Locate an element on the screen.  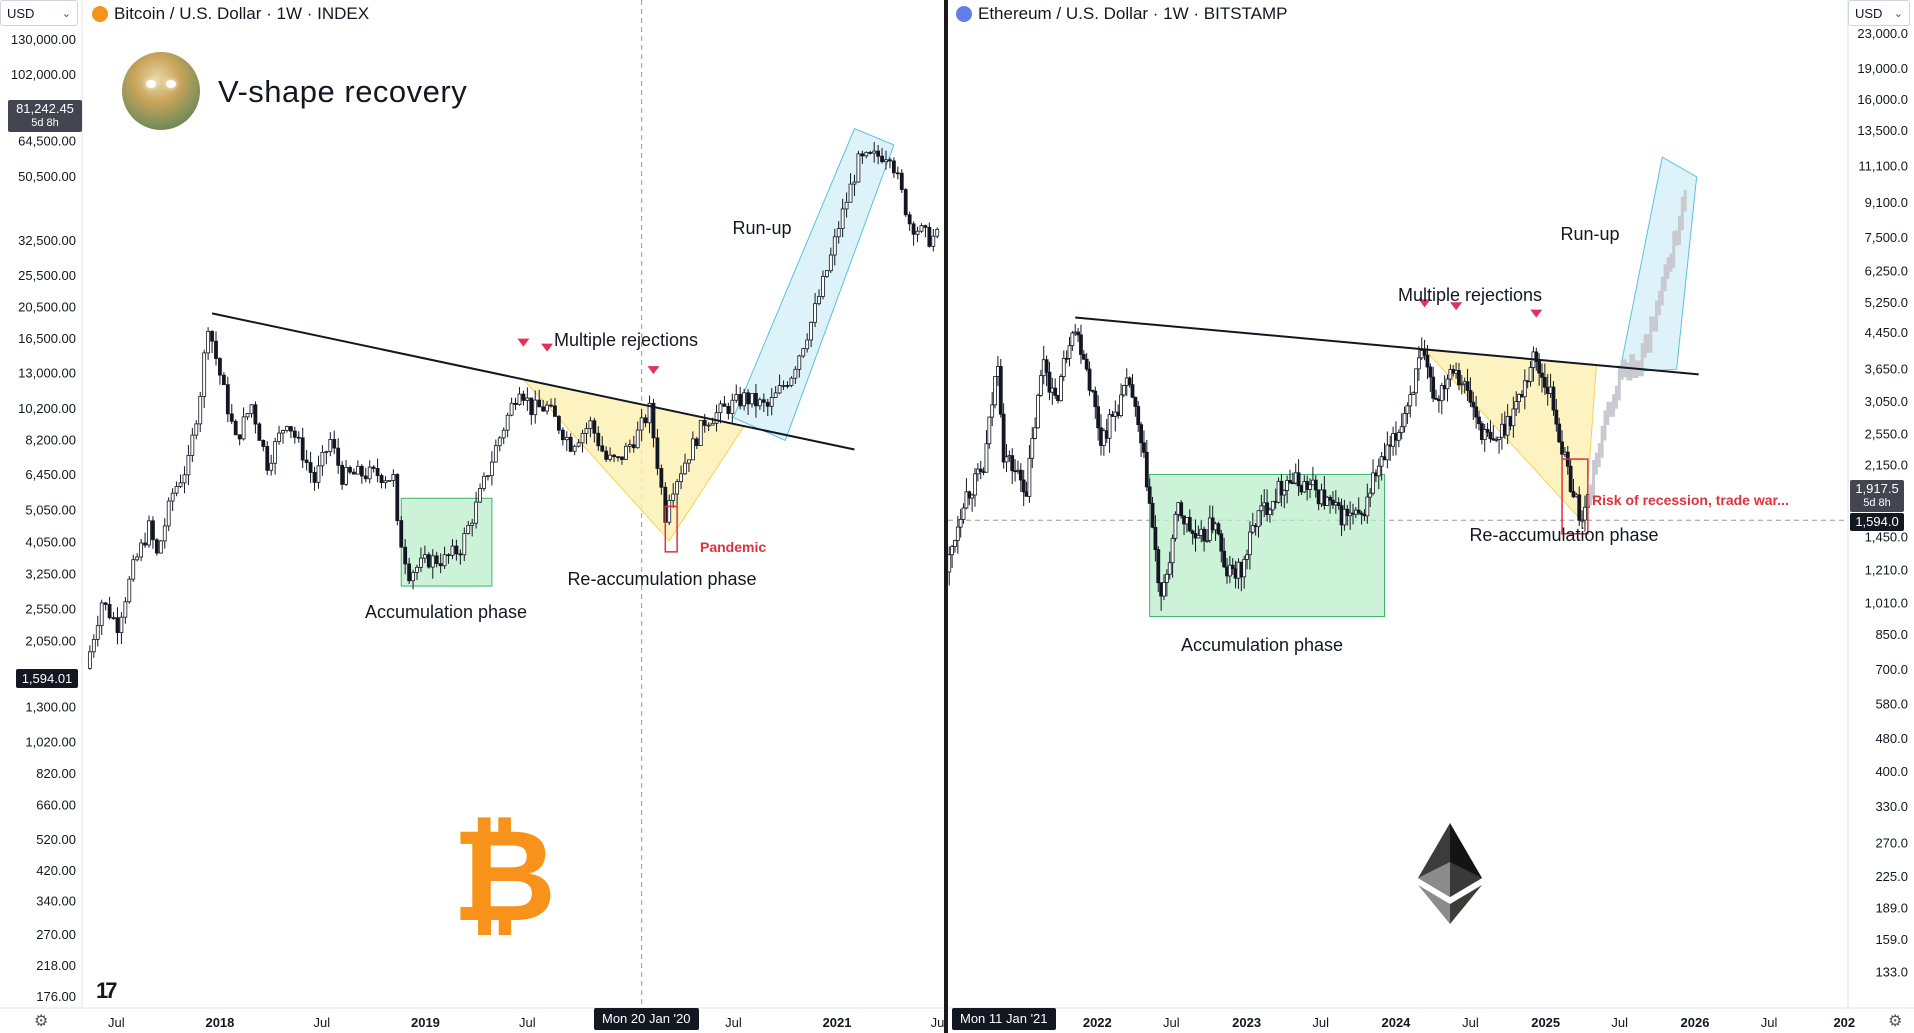
y-tick-label: 2,550.0 is located at coordinates (1886, 434).